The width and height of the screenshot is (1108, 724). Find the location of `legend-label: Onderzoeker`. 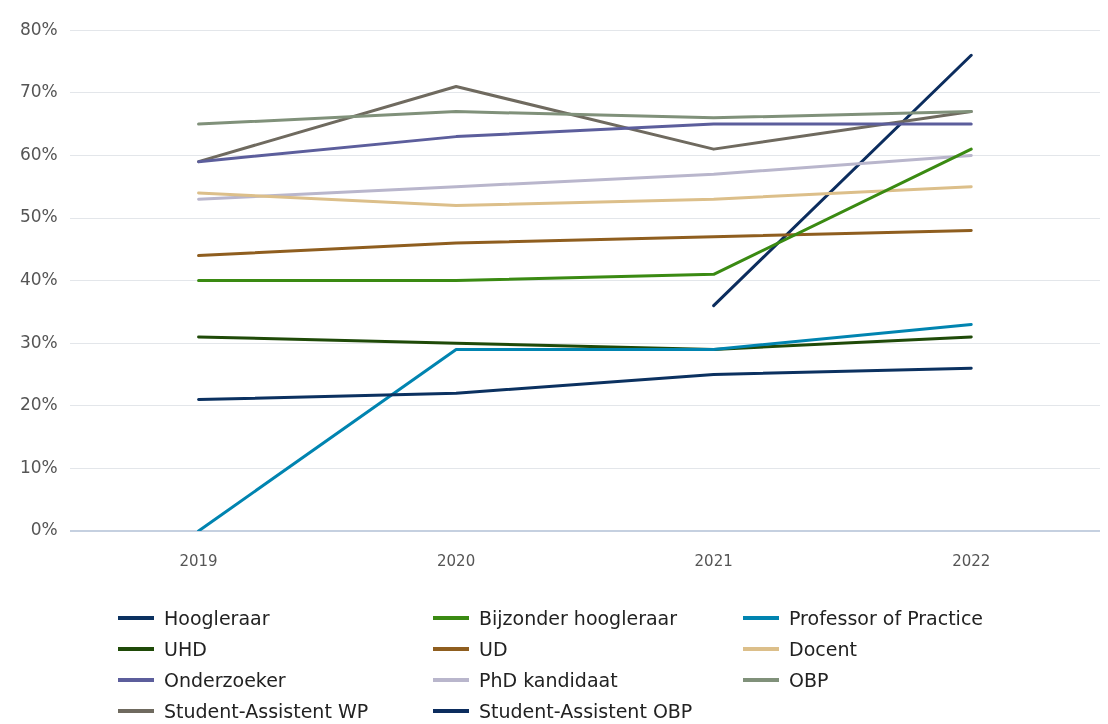

legend-label: Onderzoeker is located at coordinates (225, 679).